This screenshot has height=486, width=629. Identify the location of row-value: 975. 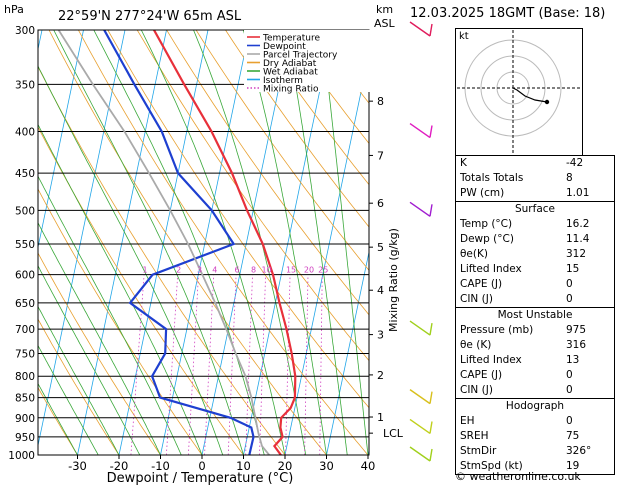
(576, 330).